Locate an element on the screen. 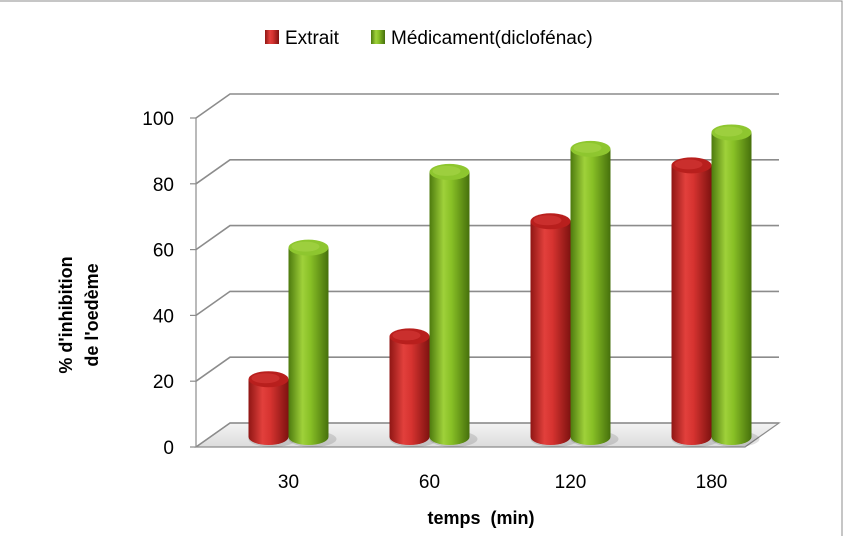 The height and width of the screenshot is (538, 844). bar-medicament-120-top-highlight is located at coordinates (587, 147).